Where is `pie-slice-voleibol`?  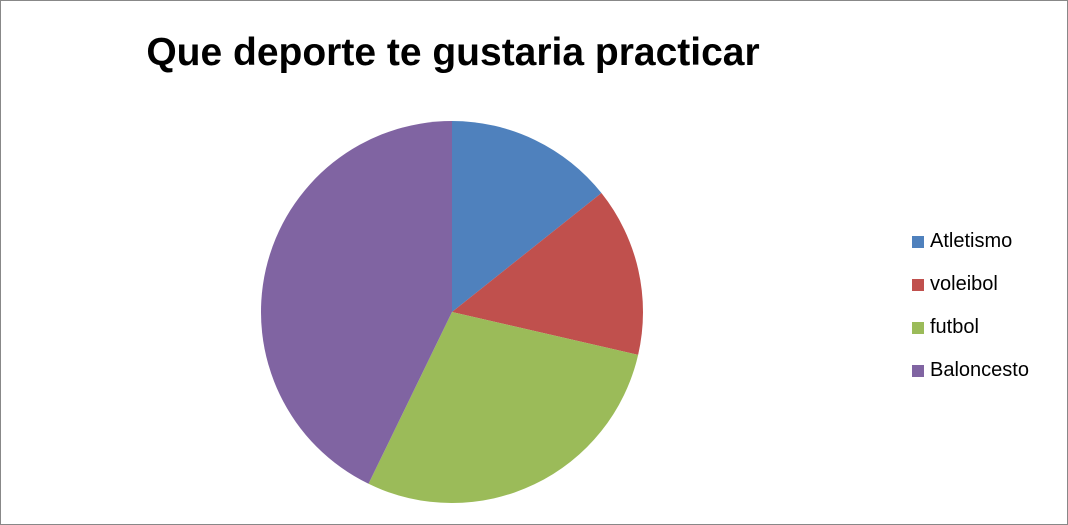 pie-slice-voleibol is located at coordinates (547, 274).